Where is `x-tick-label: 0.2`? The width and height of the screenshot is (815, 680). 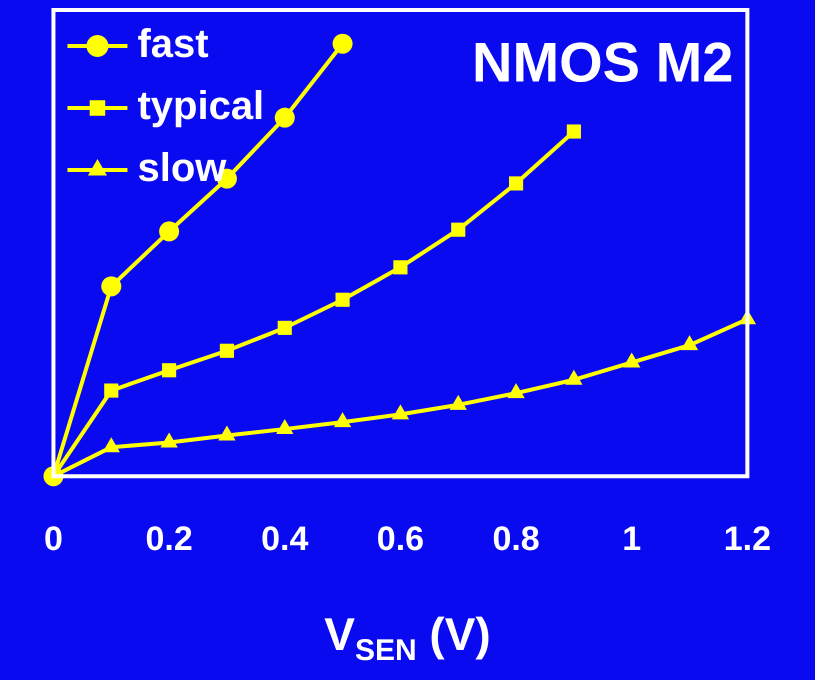
x-tick-label: 0.2 is located at coordinates (169, 539).